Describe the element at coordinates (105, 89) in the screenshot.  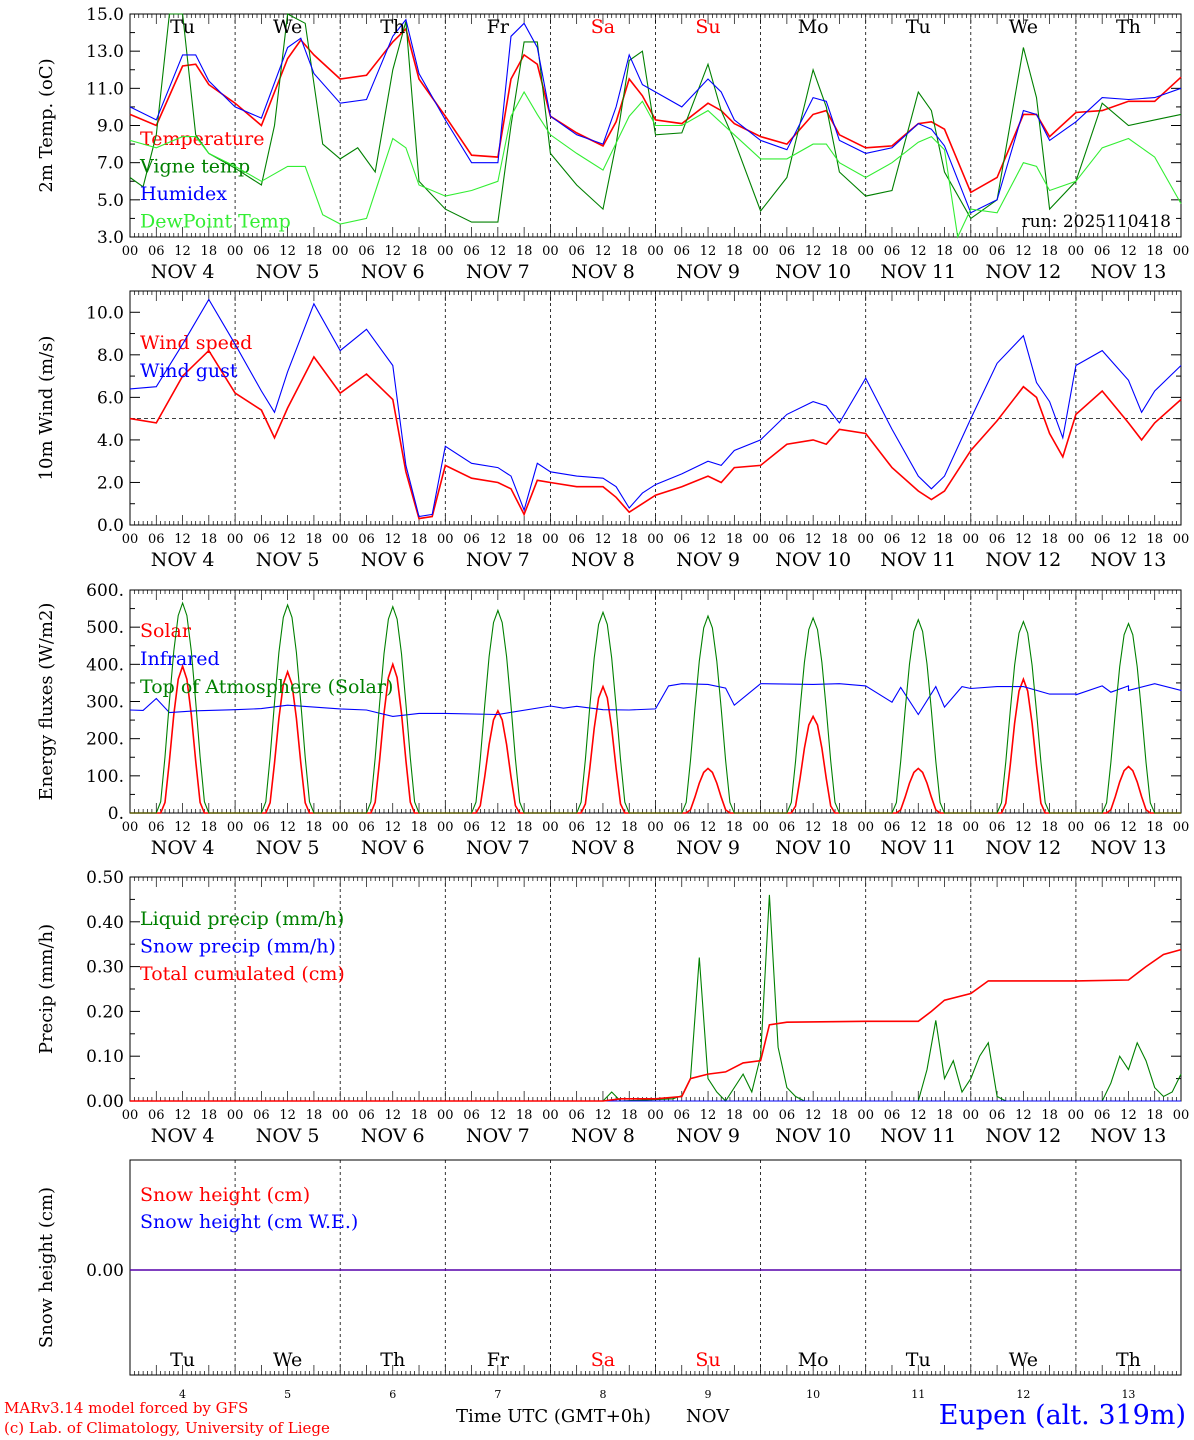
I see `y-tick-label: 11.0` at that location.